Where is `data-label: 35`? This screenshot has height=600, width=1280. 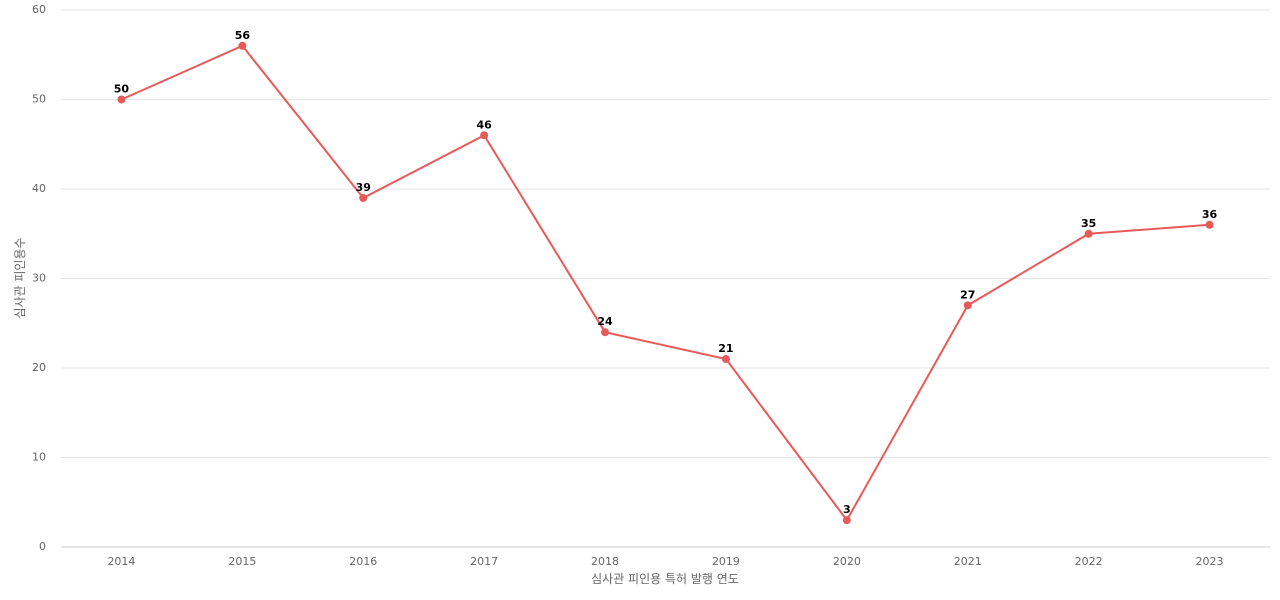
data-label: 35 is located at coordinates (1088, 223).